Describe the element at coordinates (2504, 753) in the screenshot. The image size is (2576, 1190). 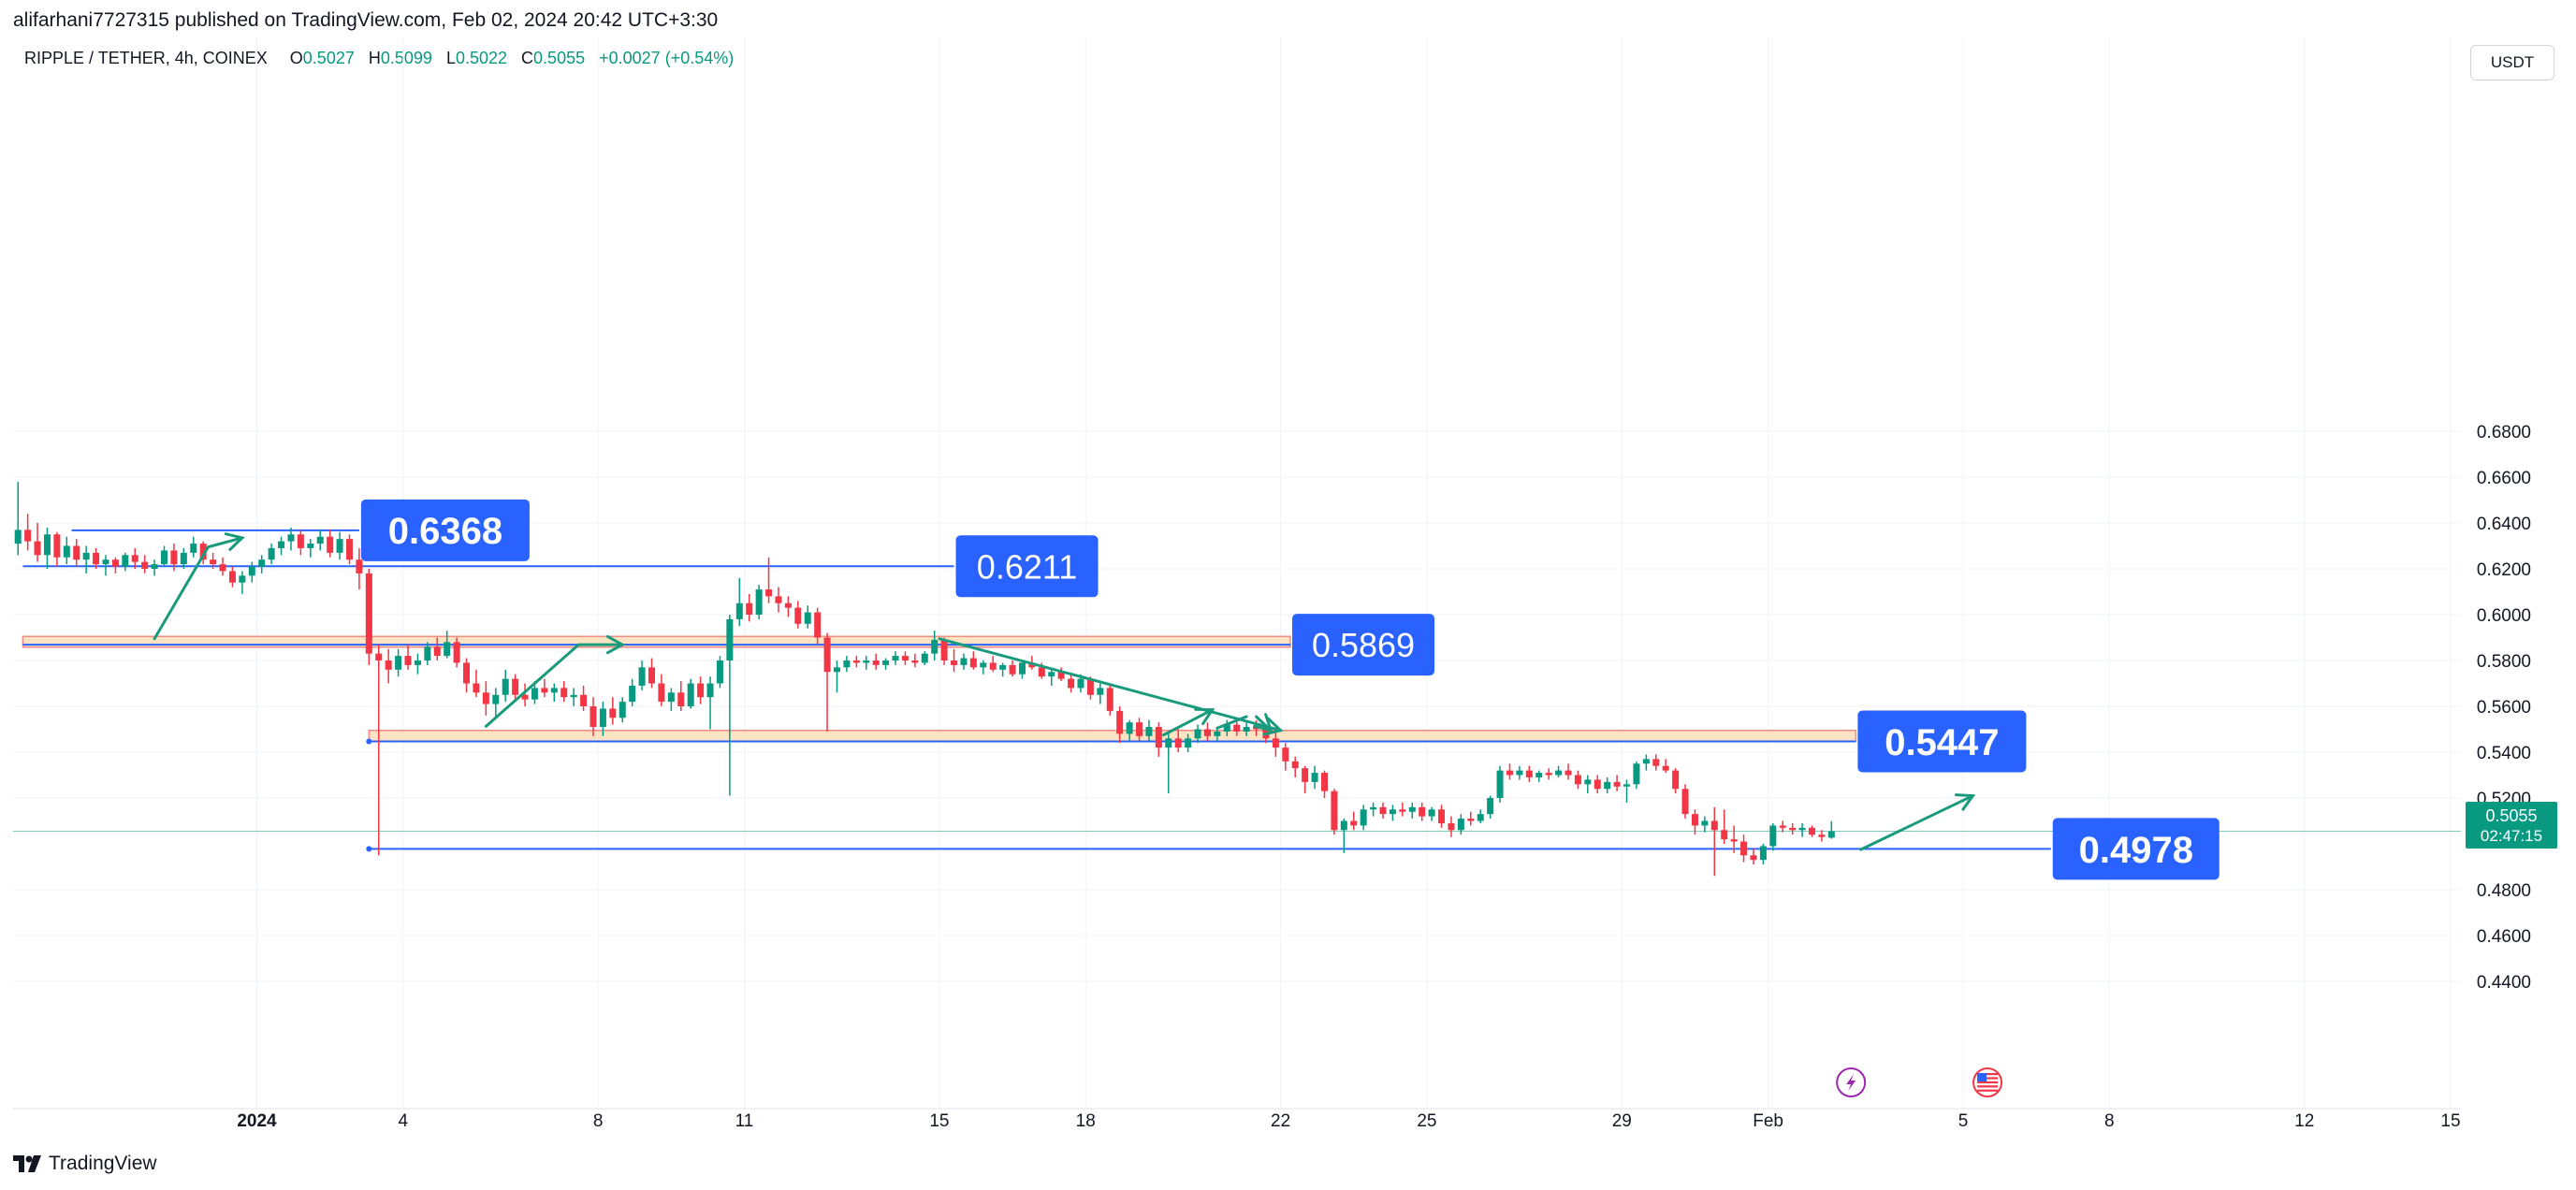
I see `y-tick-label: 0.5400` at that location.